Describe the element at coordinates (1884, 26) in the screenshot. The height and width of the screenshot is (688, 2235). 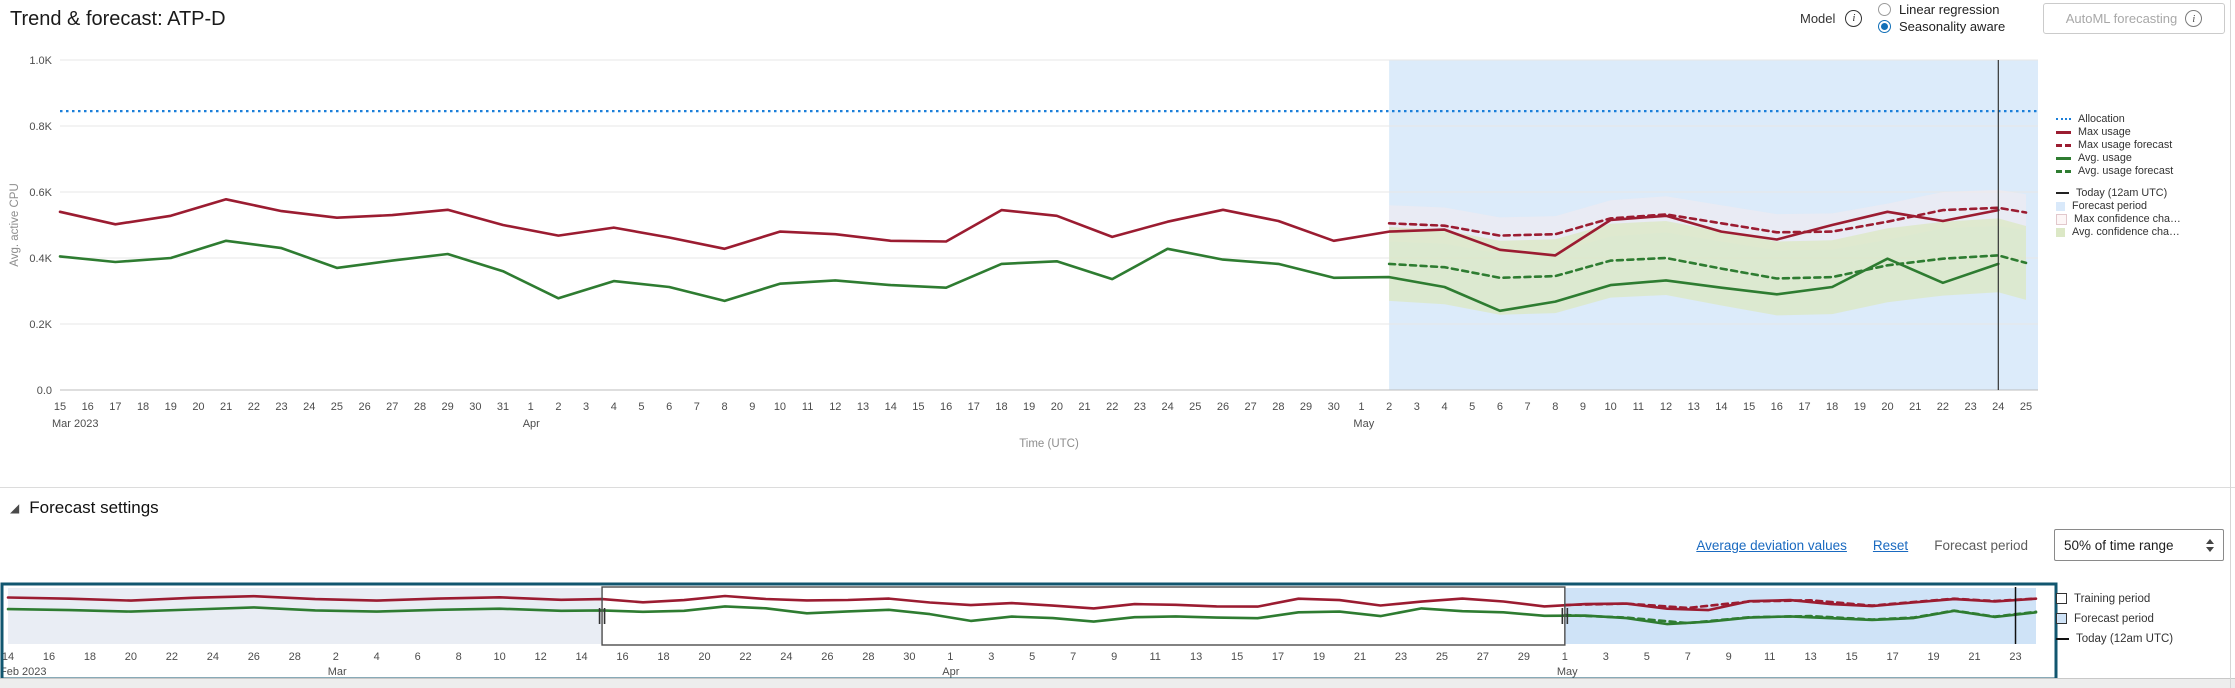
I see `radio-circle-icon` at that location.